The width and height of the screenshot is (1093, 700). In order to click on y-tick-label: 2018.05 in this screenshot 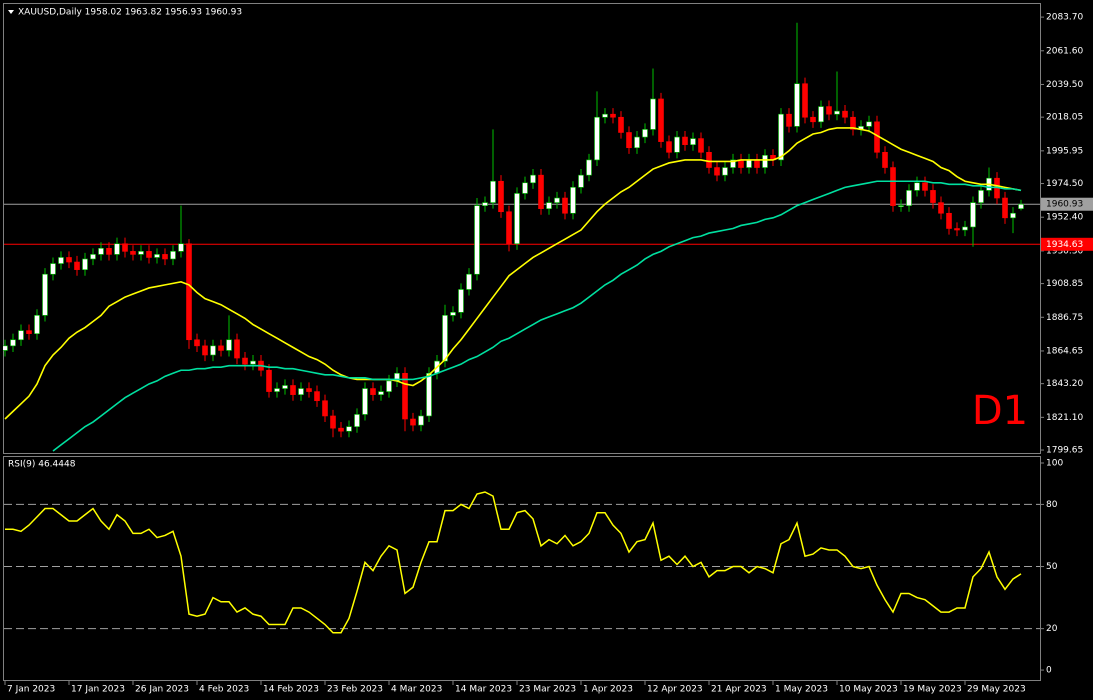, I will do `click(1064, 118)`.